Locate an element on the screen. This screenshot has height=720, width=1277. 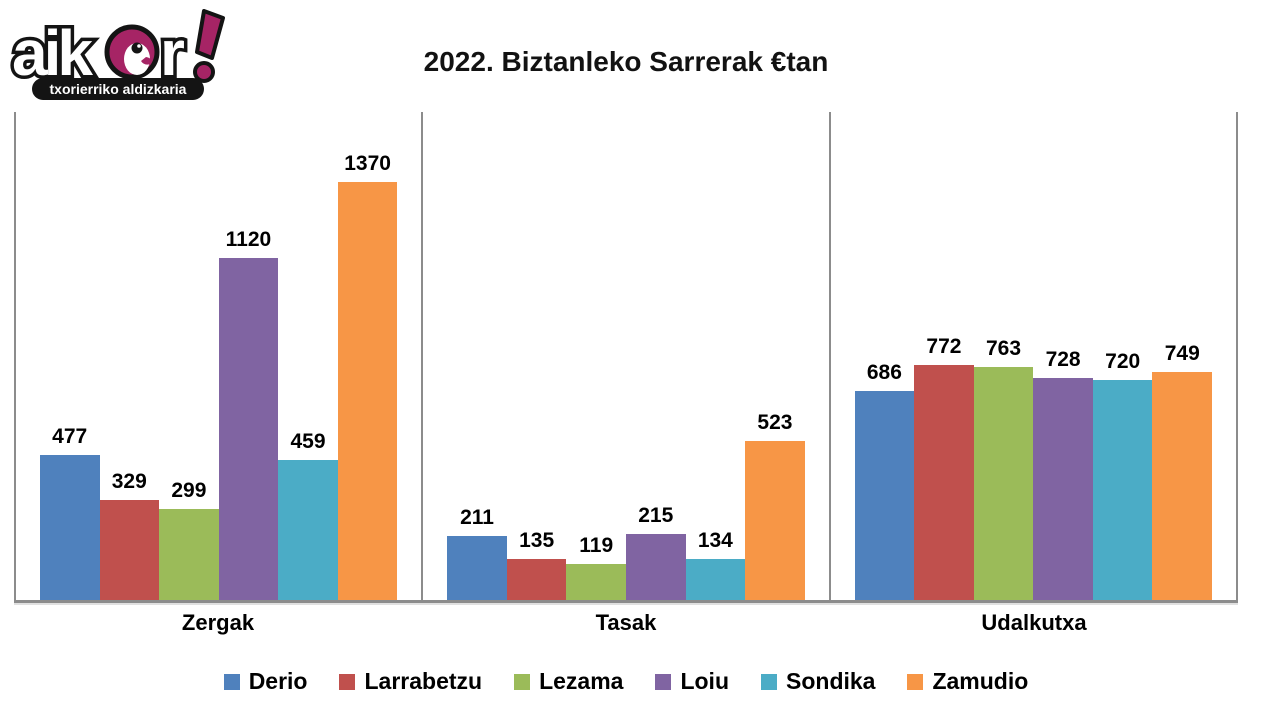
category-label-tasak: Tasak is located at coordinates (626, 622).